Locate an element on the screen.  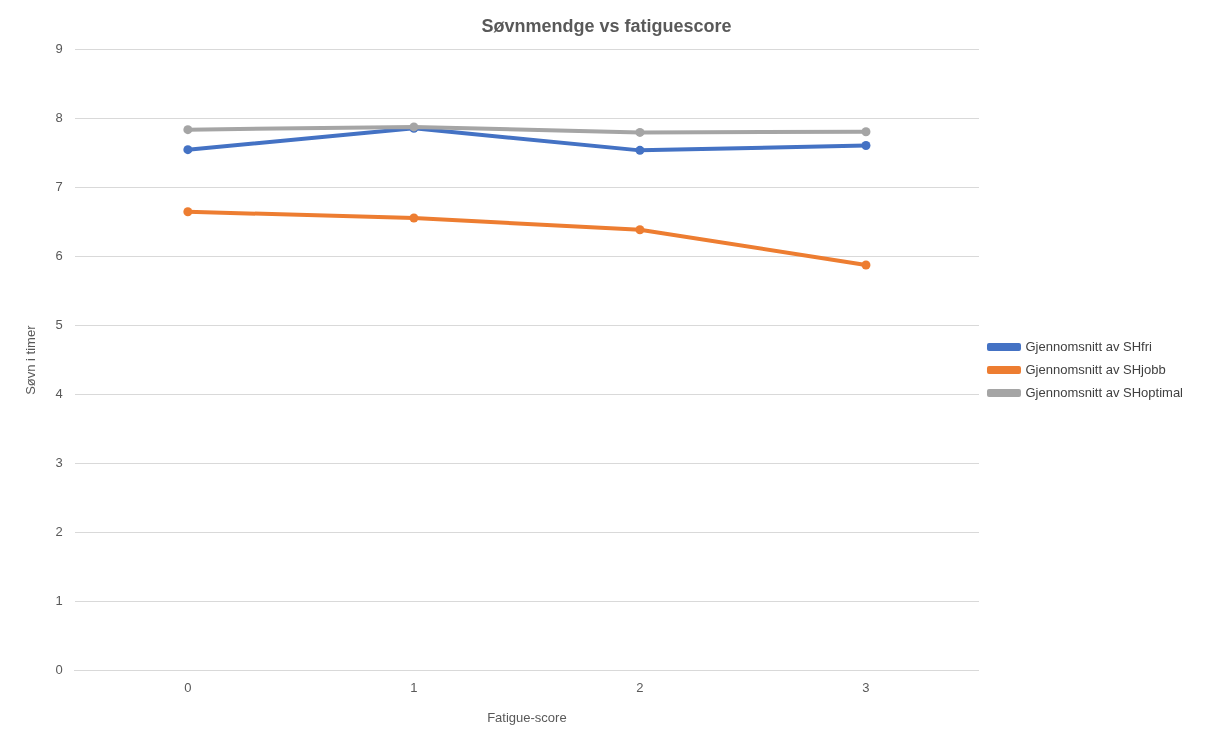
y-tick-label: 4 is located at coordinates (59, 394).